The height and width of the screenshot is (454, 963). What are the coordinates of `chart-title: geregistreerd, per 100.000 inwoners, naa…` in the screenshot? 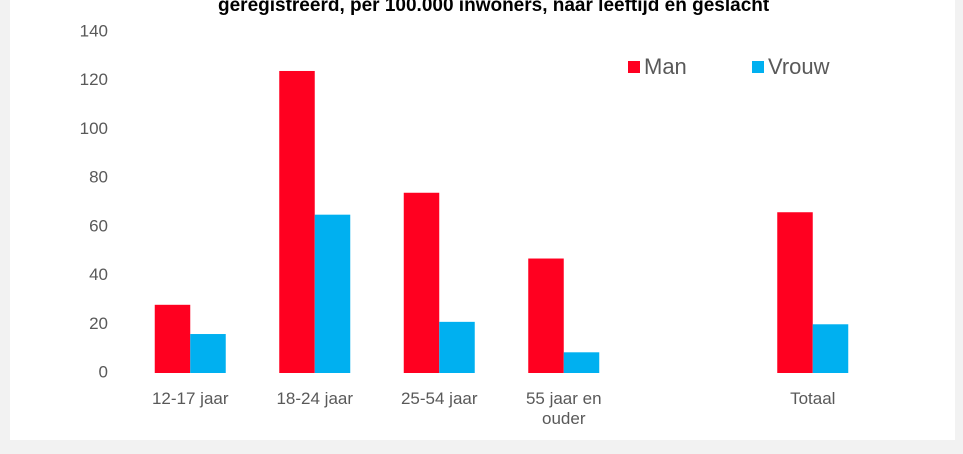 It's located at (494, 8).